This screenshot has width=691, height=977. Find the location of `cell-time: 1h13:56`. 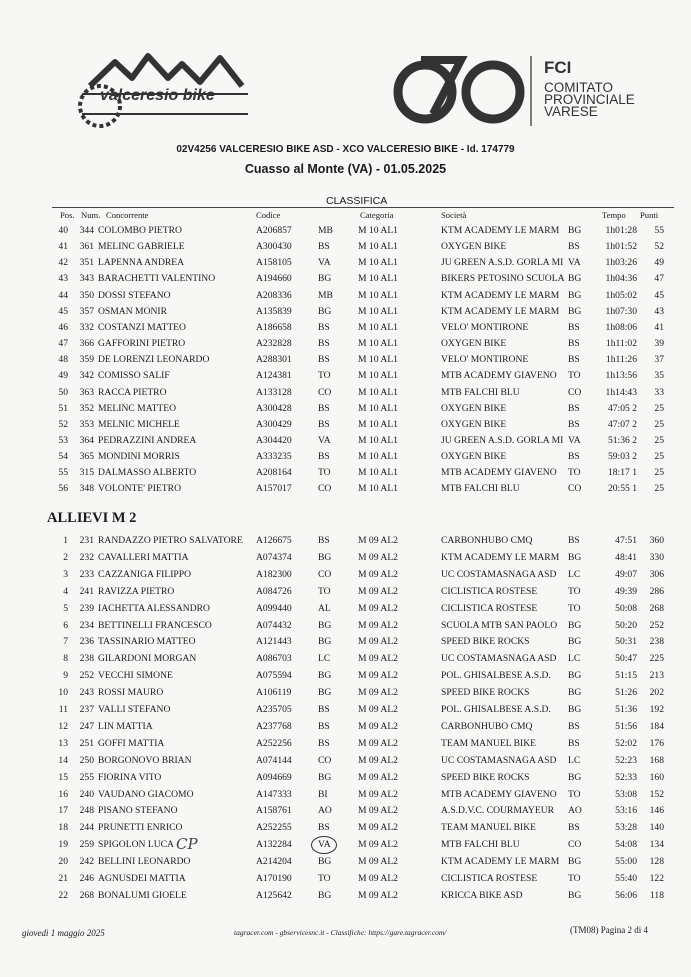

cell-time: 1h13:56 is located at coordinates (621, 376).